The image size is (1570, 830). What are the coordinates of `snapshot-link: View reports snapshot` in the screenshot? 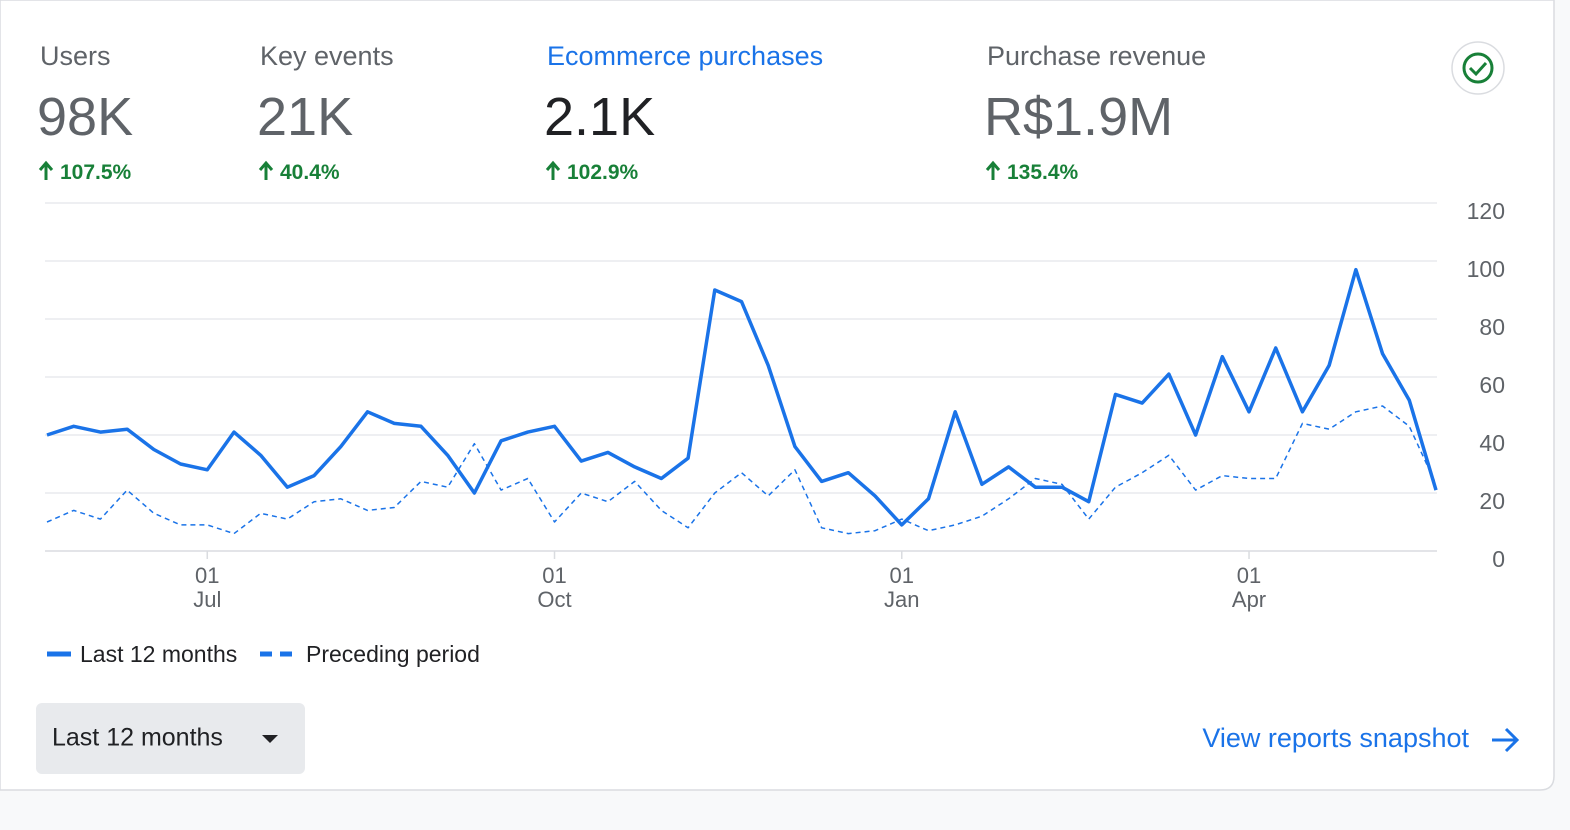 It's located at (1361, 738).